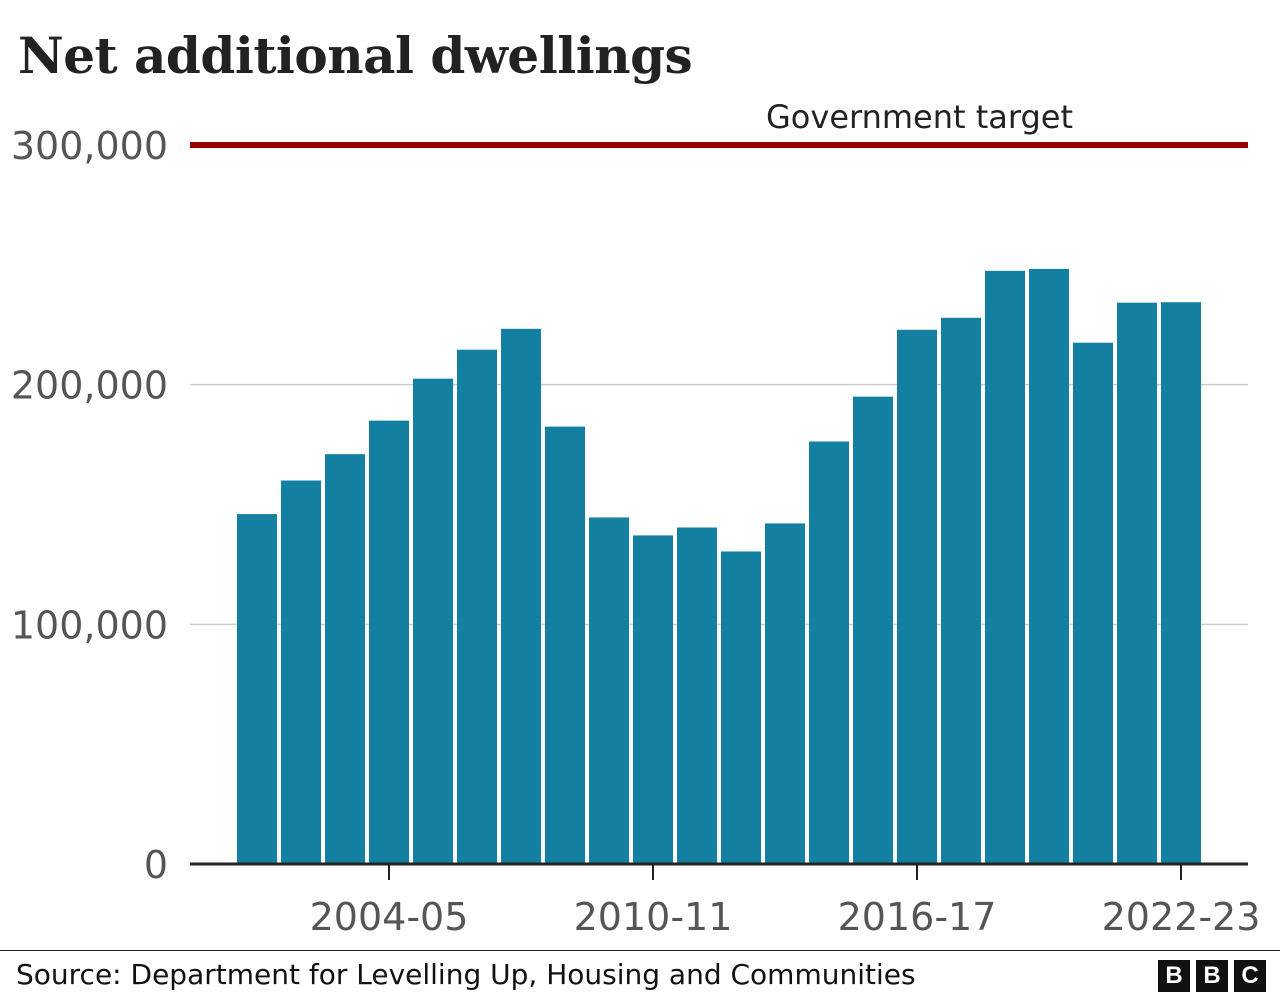  What do you see at coordinates (653, 917) in the screenshot?
I see `x-tick-label: 2010-11` at bounding box center [653, 917].